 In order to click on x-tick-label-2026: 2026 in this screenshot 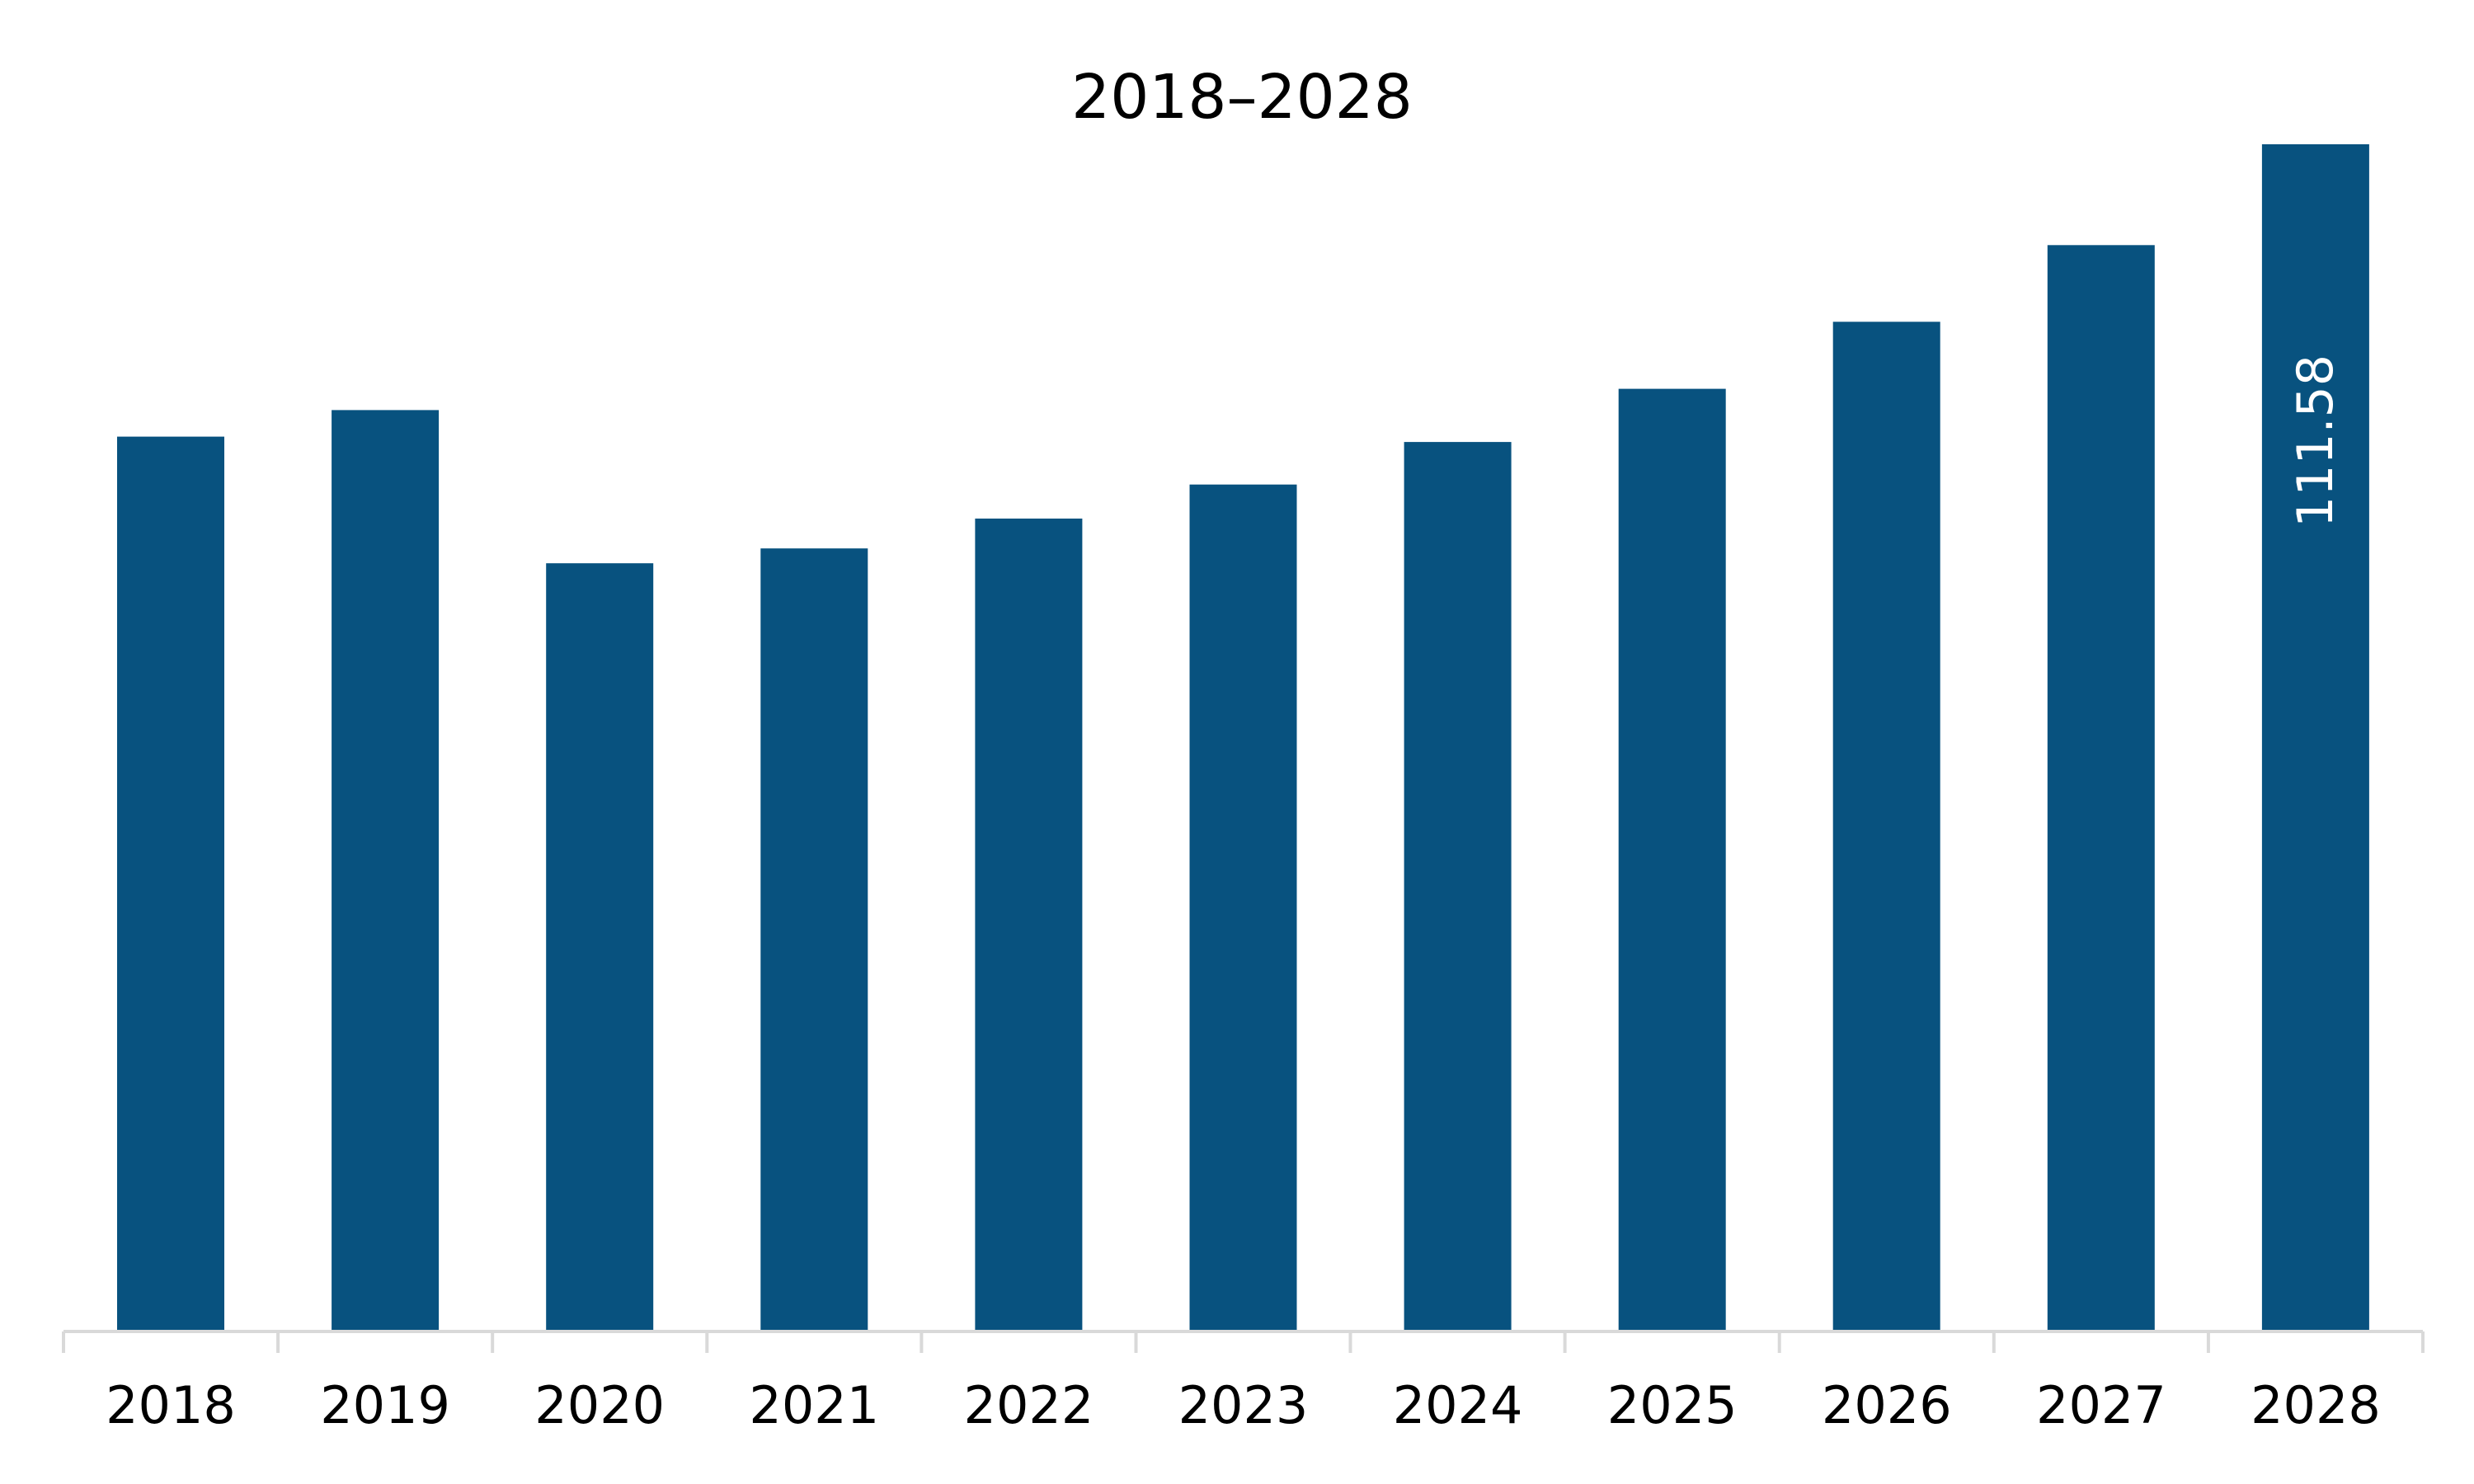, I will do `click(1887, 1405)`.